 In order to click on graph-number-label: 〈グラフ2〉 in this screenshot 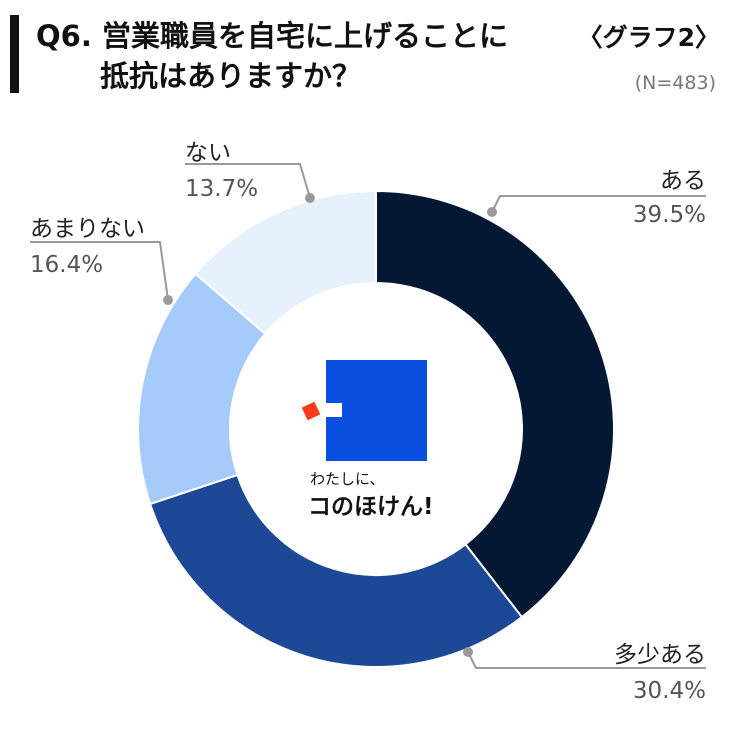, I will do `click(648, 37)`.